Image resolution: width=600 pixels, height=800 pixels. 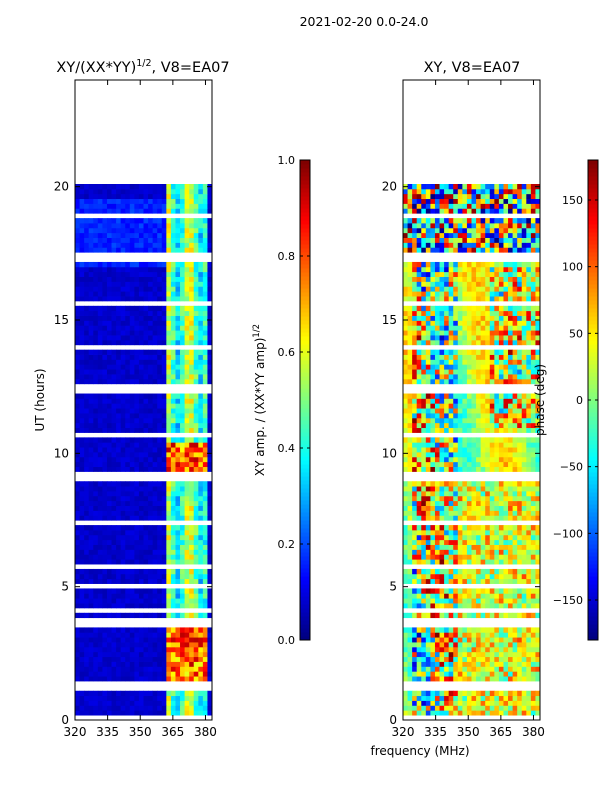 I want to click on colorbar-swatch, so click(x=305, y=418).